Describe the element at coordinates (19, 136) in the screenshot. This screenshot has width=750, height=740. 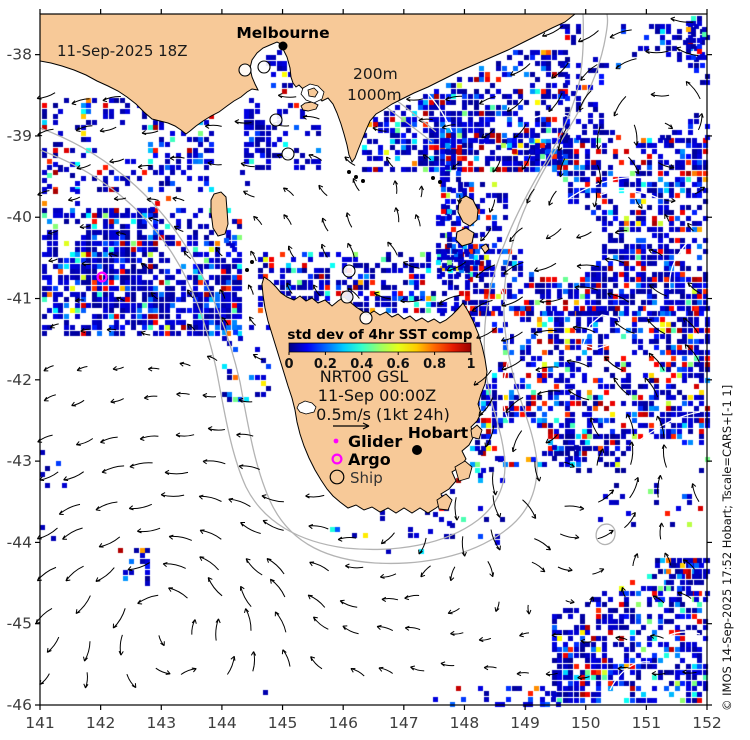
I see `y-tick-label: -39` at that location.